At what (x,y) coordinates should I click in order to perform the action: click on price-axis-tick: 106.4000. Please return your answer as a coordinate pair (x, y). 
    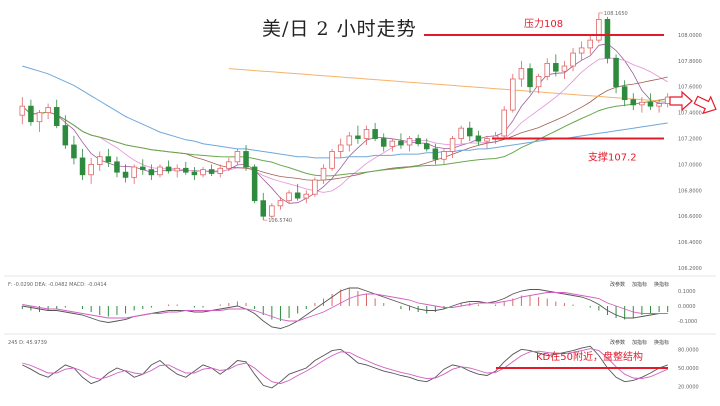
    Looking at the image, I should click on (690, 243).